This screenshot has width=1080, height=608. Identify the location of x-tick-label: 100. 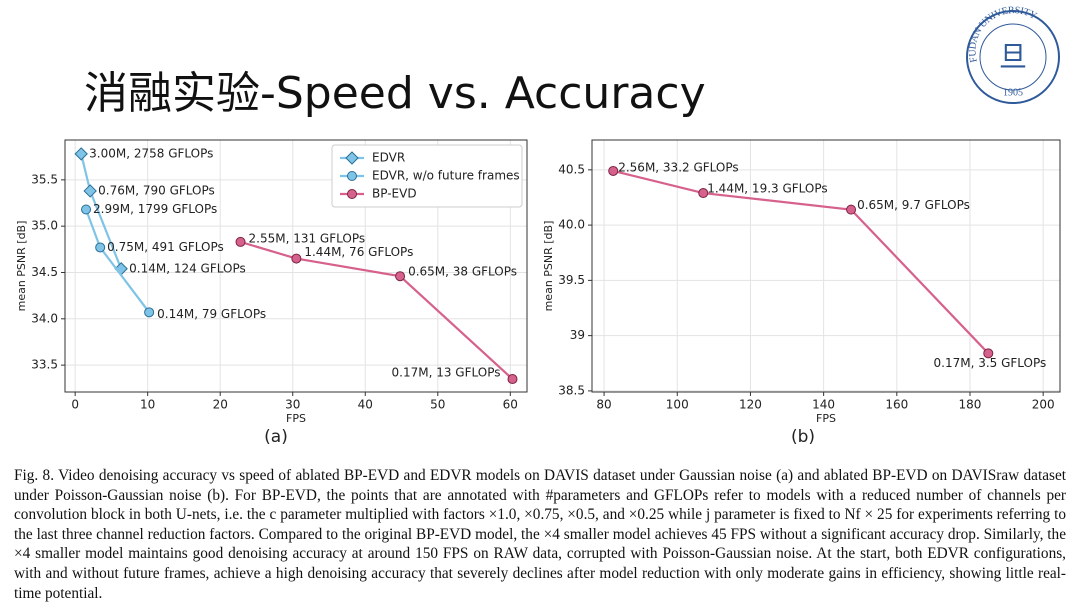
(677, 405).